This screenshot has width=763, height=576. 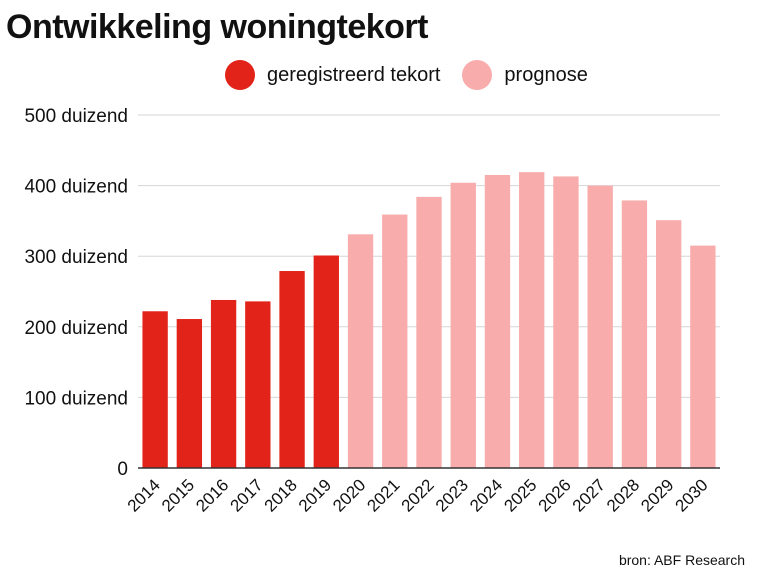 What do you see at coordinates (122, 469) in the screenshot?
I see `y-tick-label: 0` at bounding box center [122, 469].